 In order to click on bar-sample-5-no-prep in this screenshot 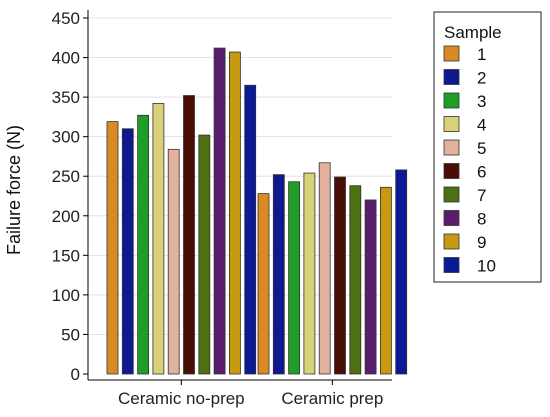, I will do `click(173, 261)`.